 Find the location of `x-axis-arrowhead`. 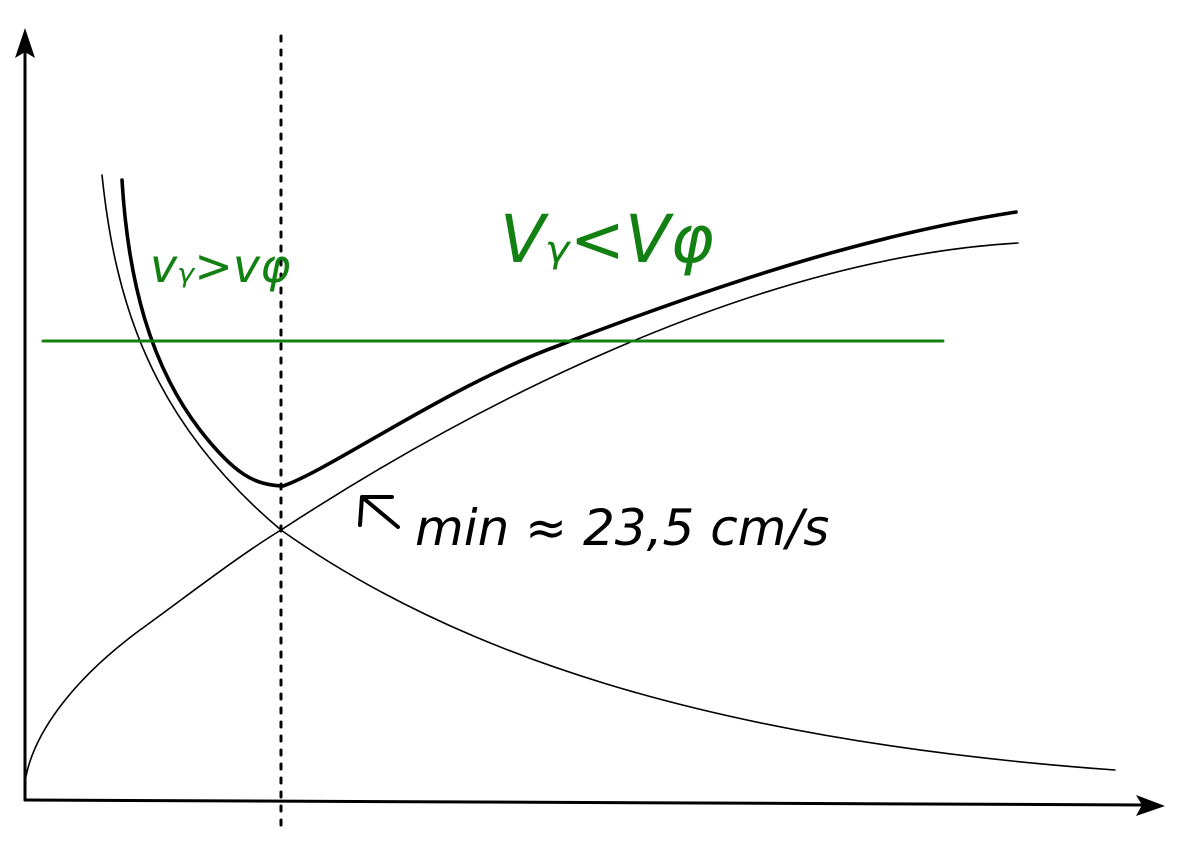

x-axis-arrowhead is located at coordinates (1150, 805).